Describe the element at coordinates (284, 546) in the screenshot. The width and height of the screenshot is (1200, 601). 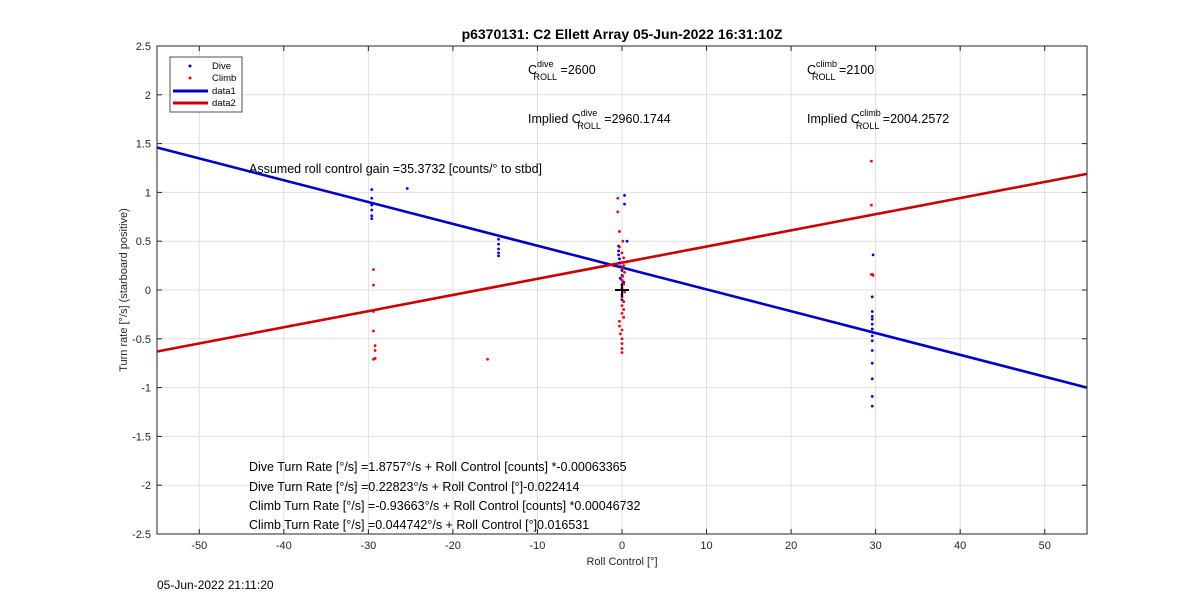
I see `x-tick-label: -40` at that location.